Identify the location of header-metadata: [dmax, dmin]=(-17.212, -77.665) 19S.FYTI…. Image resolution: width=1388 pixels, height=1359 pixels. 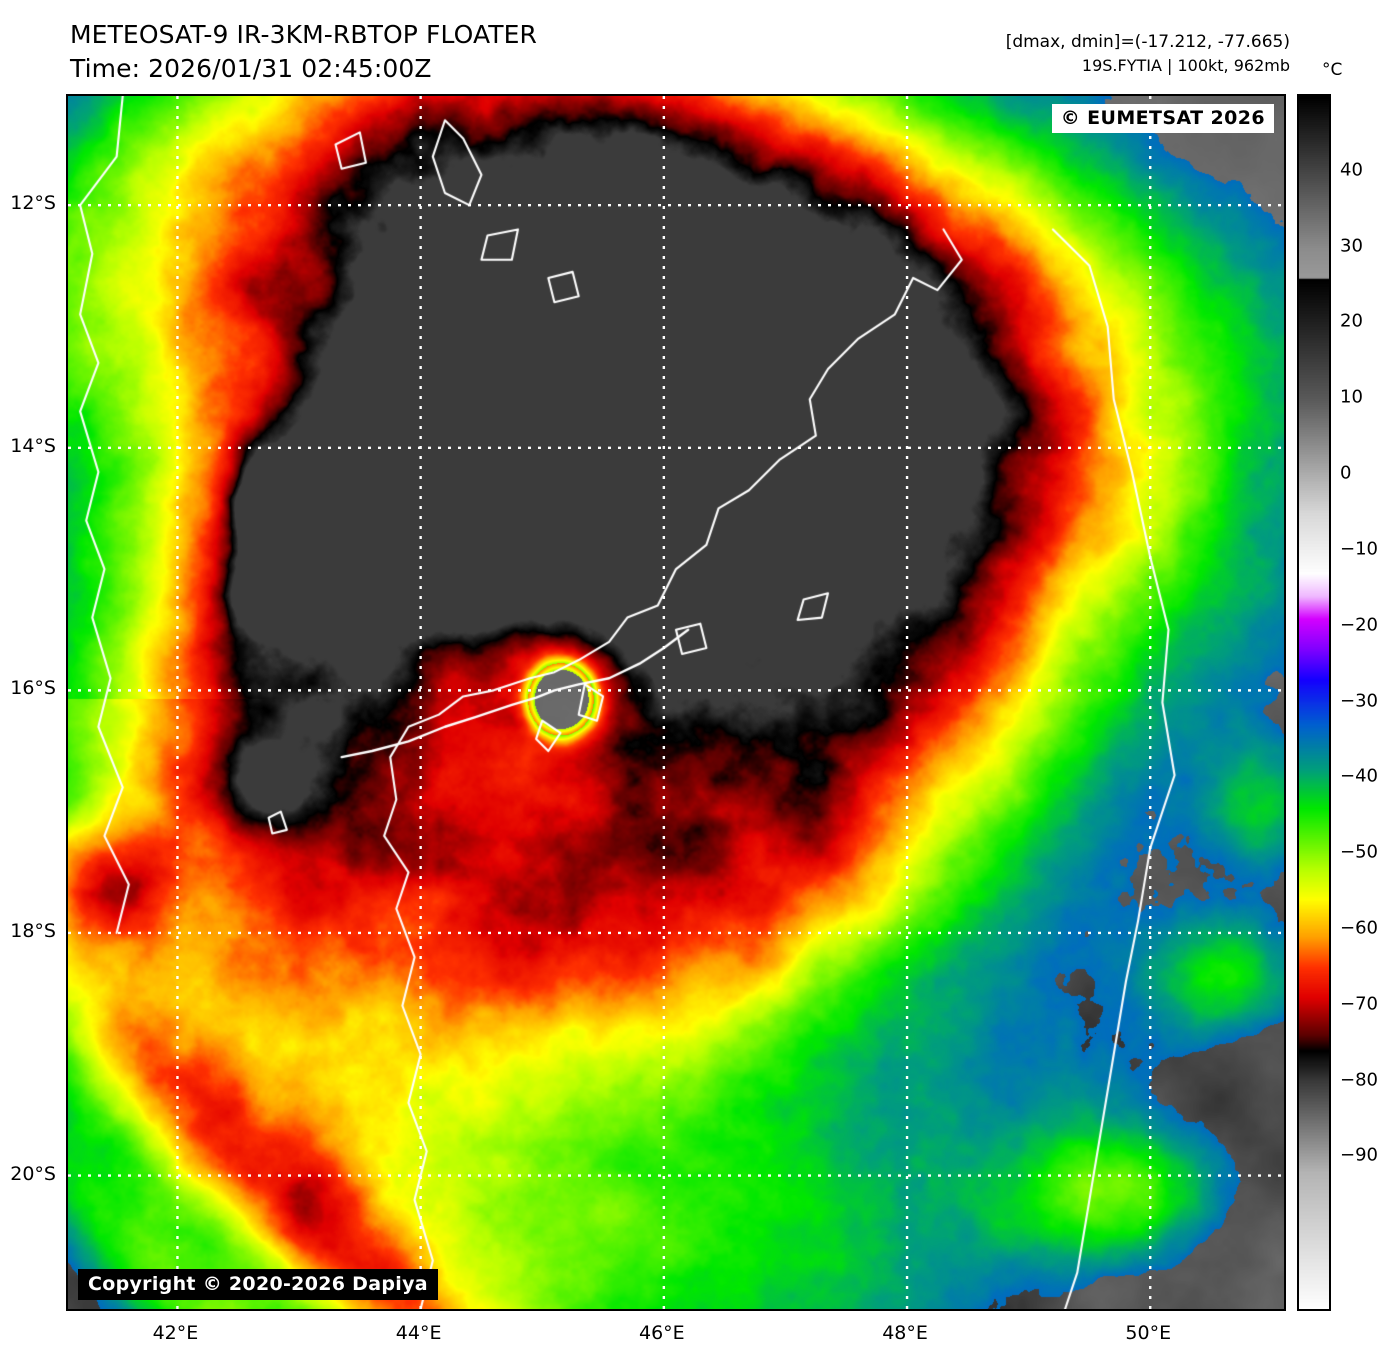
(1148, 54).